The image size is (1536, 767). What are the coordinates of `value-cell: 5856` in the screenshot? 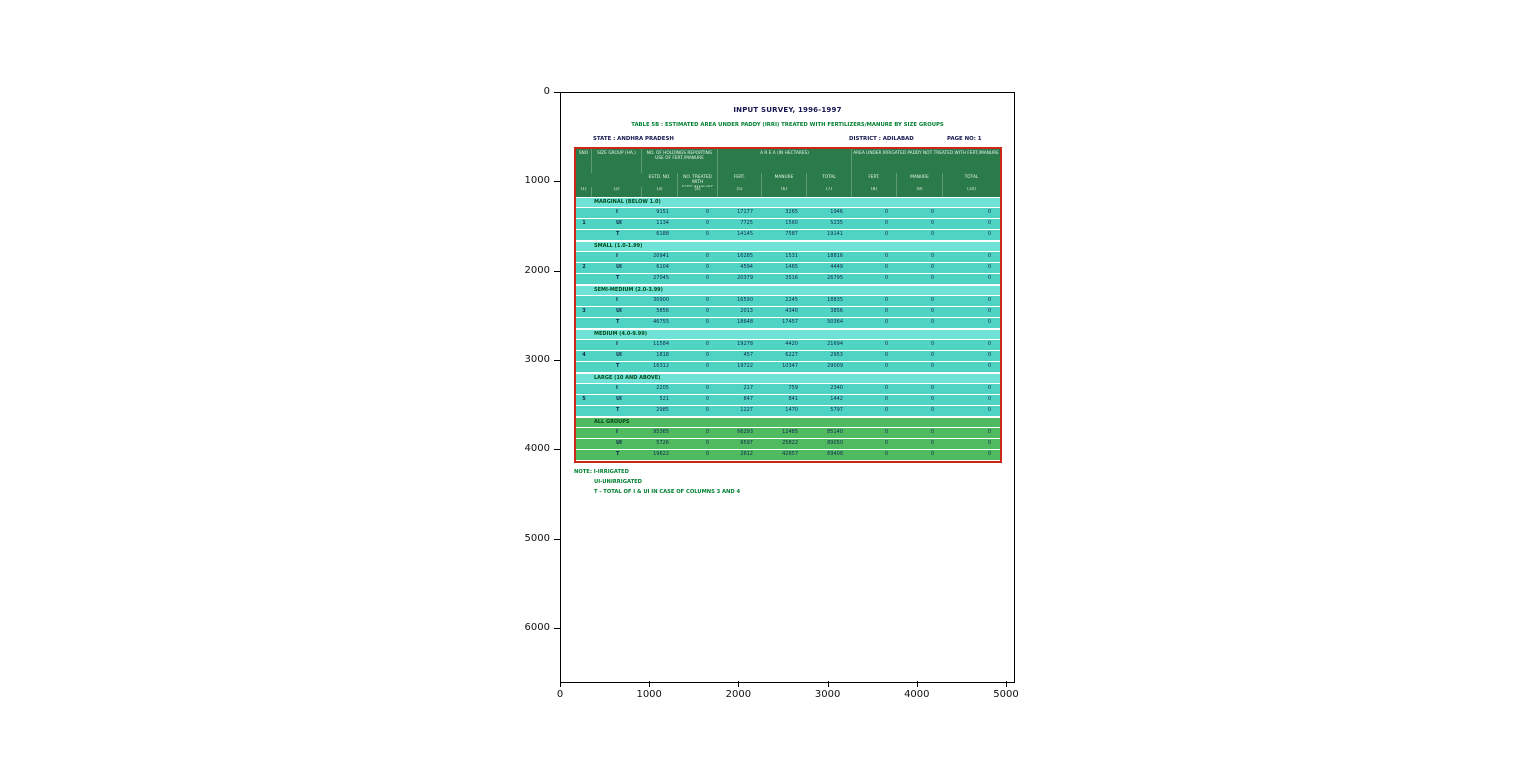 It's located at (662, 311).